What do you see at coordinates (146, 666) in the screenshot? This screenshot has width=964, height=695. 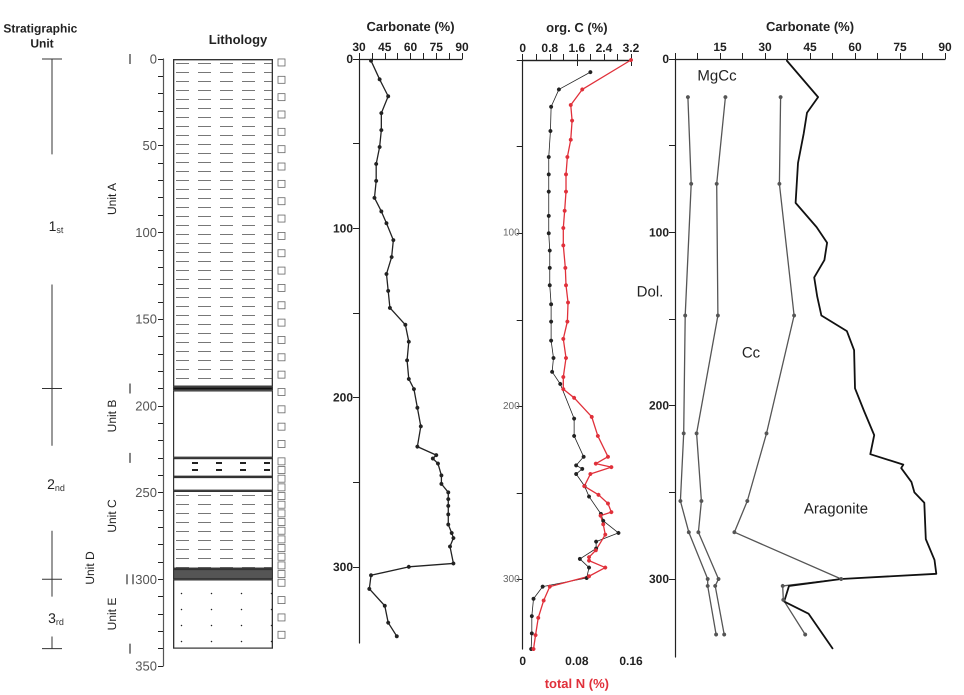 I see `y-tick-label: 350` at bounding box center [146, 666].